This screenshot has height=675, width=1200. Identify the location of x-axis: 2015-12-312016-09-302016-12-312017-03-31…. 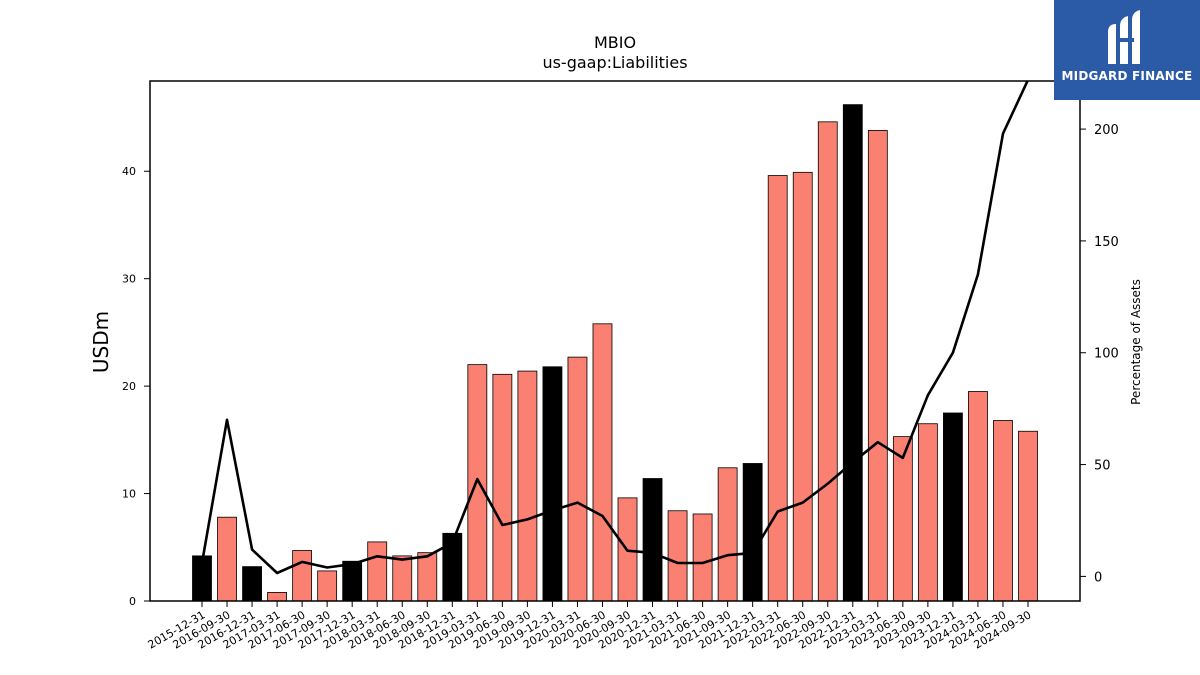
(590, 626).